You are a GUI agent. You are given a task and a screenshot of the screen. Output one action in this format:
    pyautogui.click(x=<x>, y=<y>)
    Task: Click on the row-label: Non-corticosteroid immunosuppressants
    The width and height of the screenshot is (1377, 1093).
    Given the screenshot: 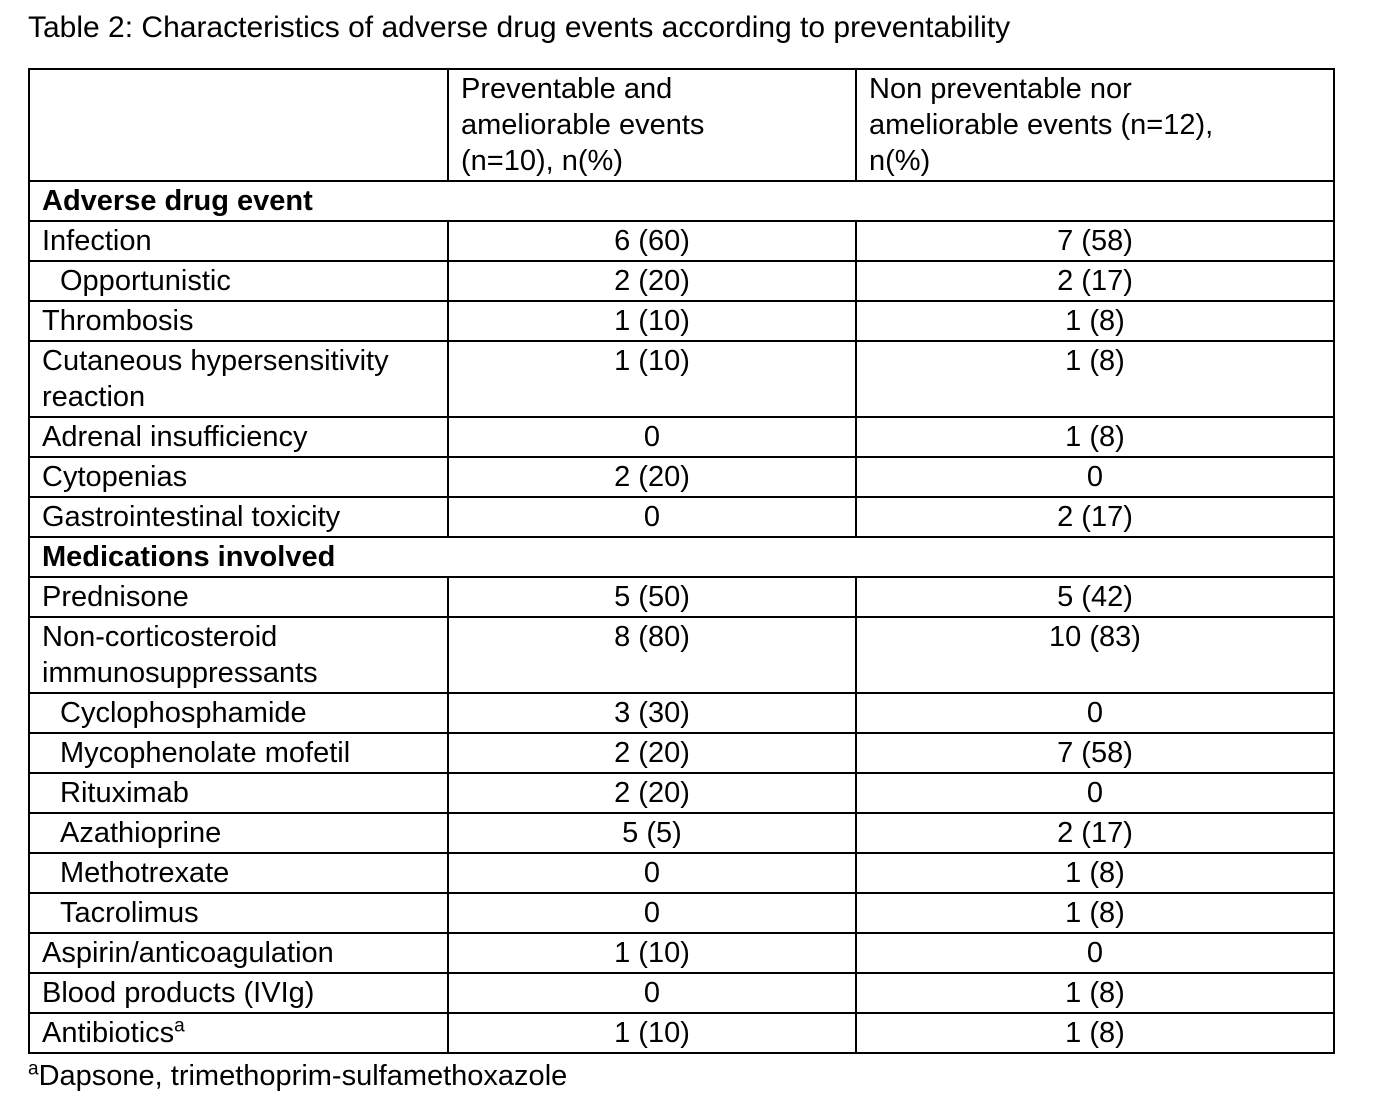 What is the action you would take?
    pyautogui.click(x=238, y=655)
    